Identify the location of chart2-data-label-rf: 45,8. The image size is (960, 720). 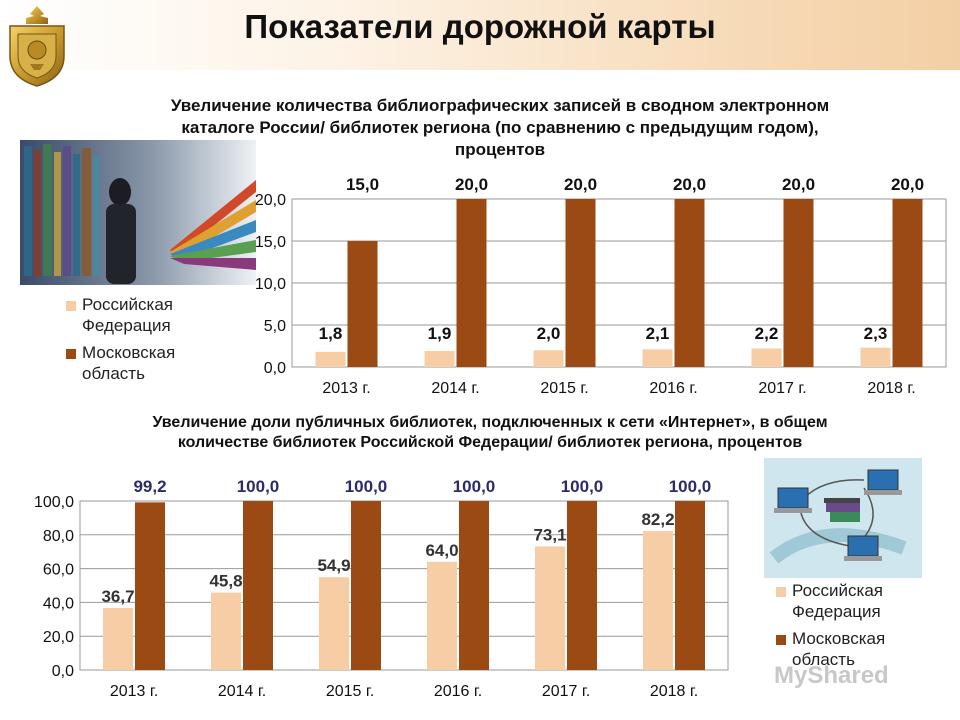
(225, 581).